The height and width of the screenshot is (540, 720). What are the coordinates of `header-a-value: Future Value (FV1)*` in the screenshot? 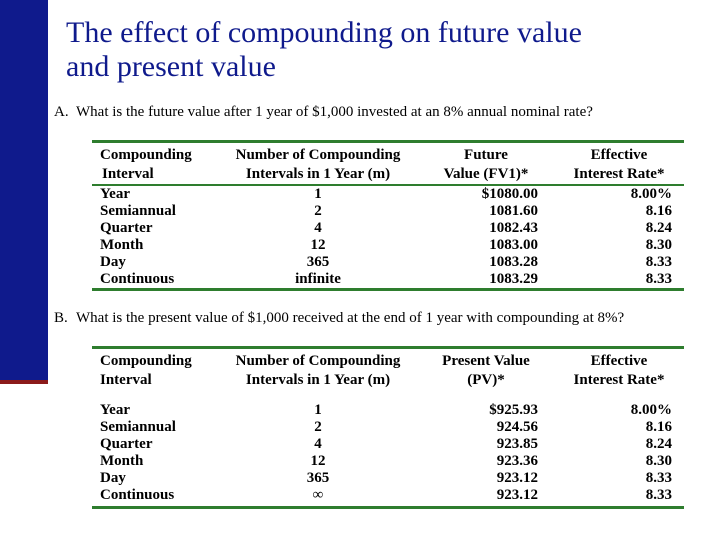 It's located at (486, 164).